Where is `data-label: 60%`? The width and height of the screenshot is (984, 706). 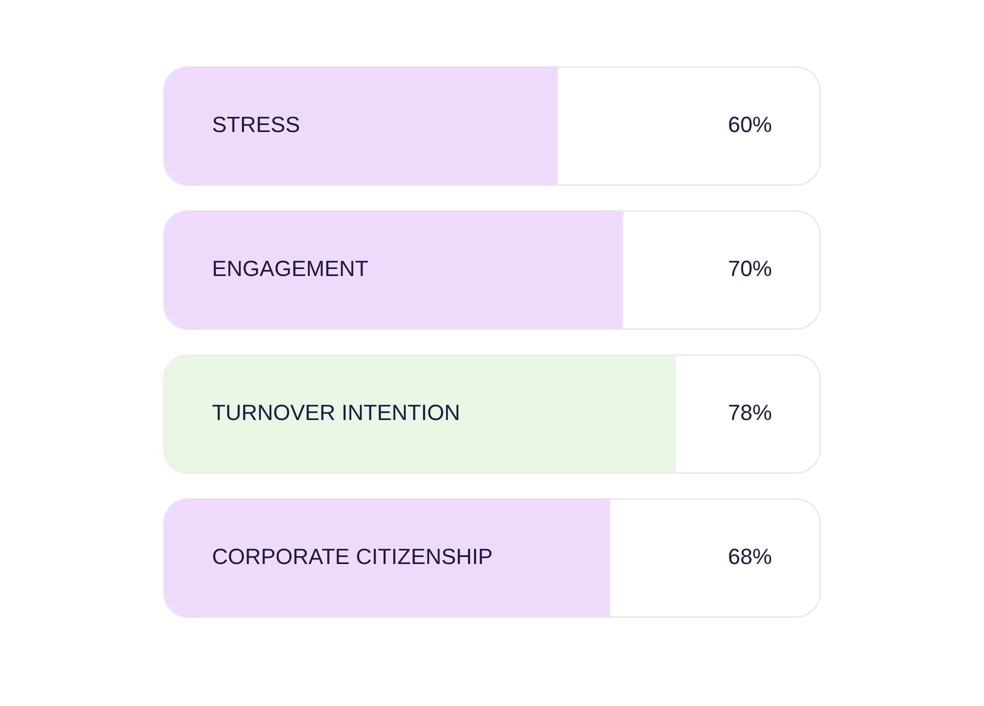 data-label: 60% is located at coordinates (750, 125).